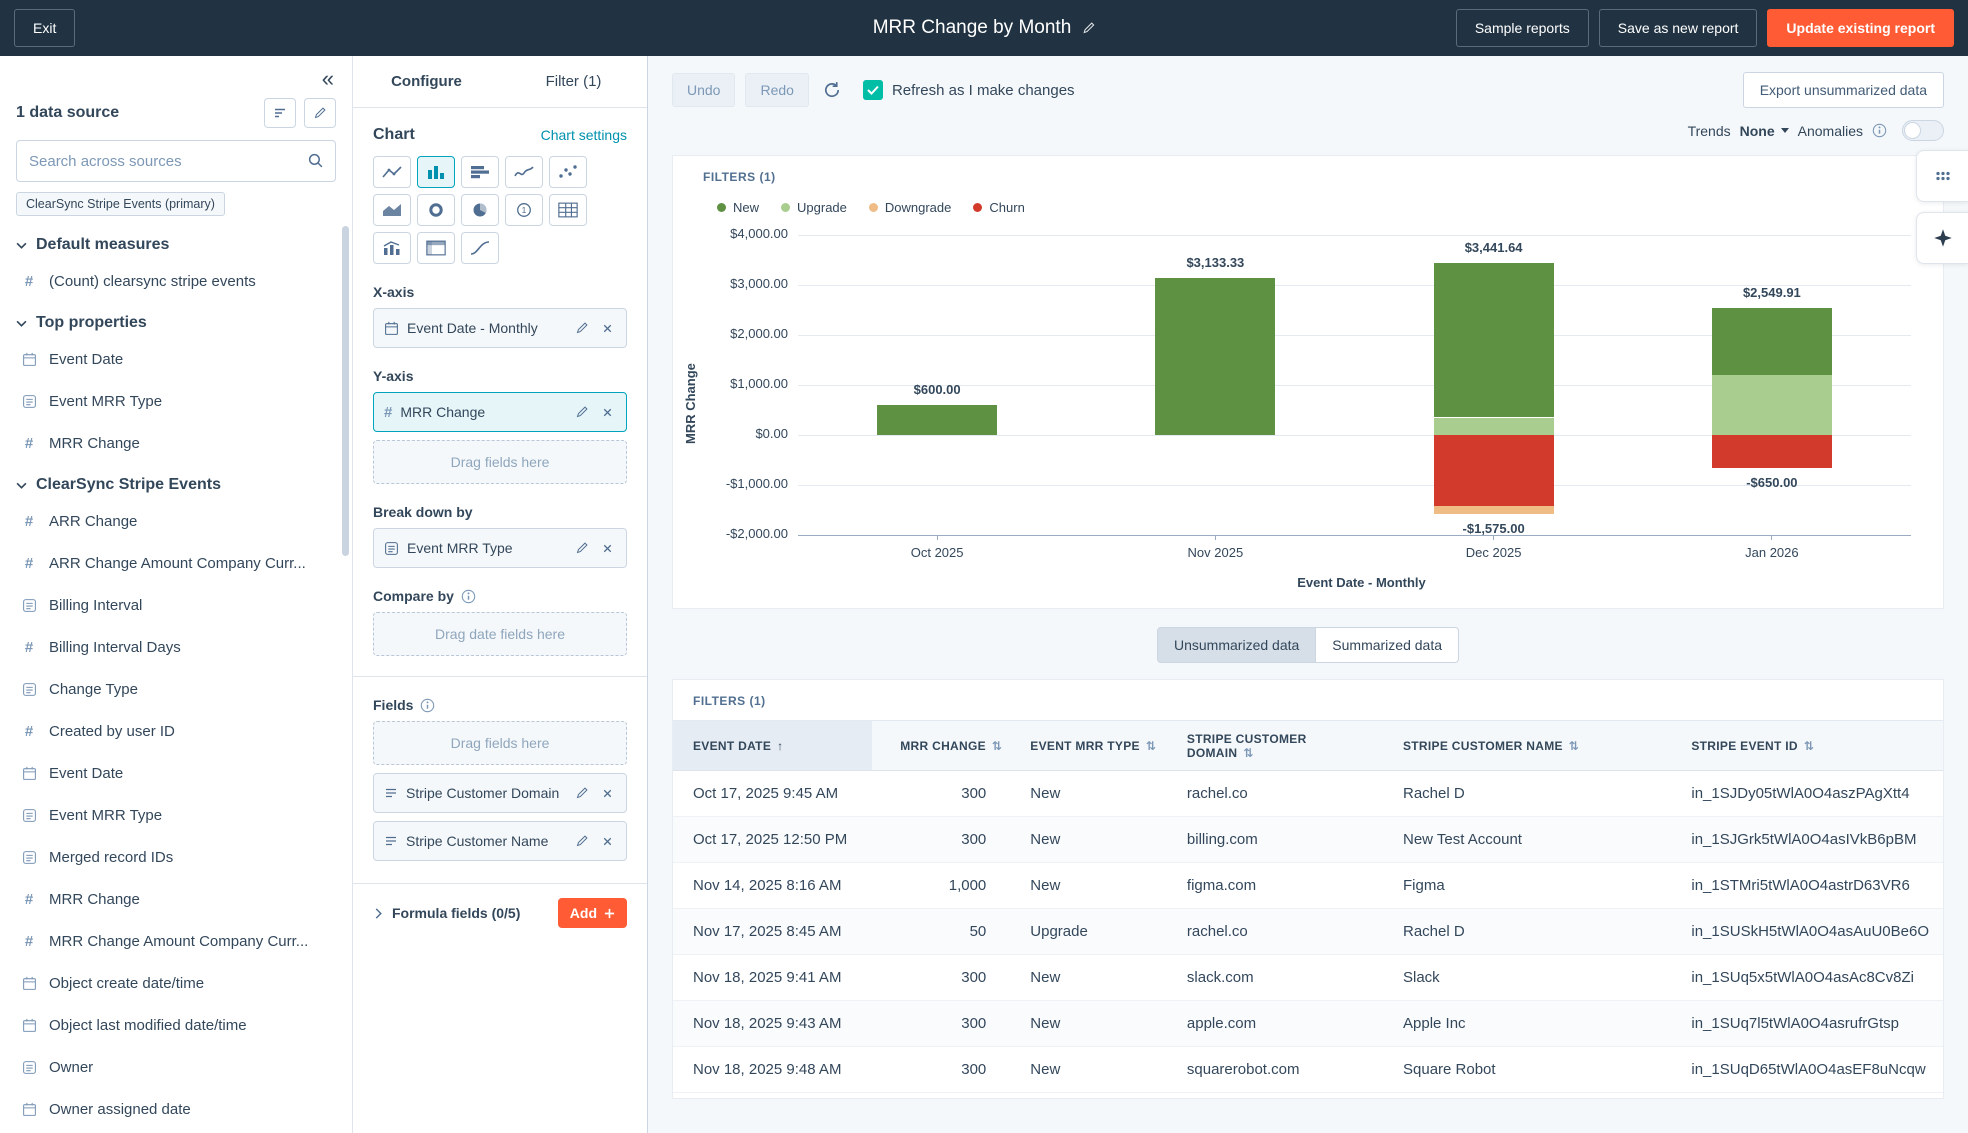 Image resolution: width=1968 pixels, height=1133 pixels. I want to click on bar-segment-downgrade, so click(1493, 510).